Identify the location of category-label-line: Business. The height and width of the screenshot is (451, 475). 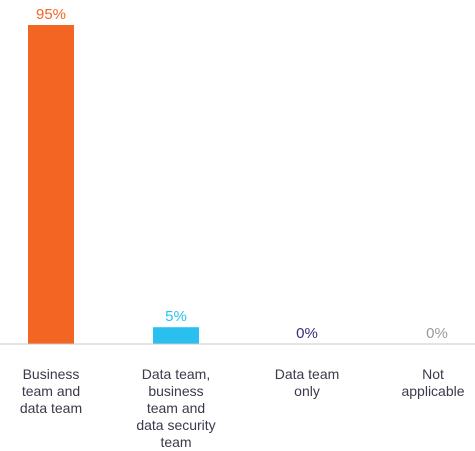
(51, 374).